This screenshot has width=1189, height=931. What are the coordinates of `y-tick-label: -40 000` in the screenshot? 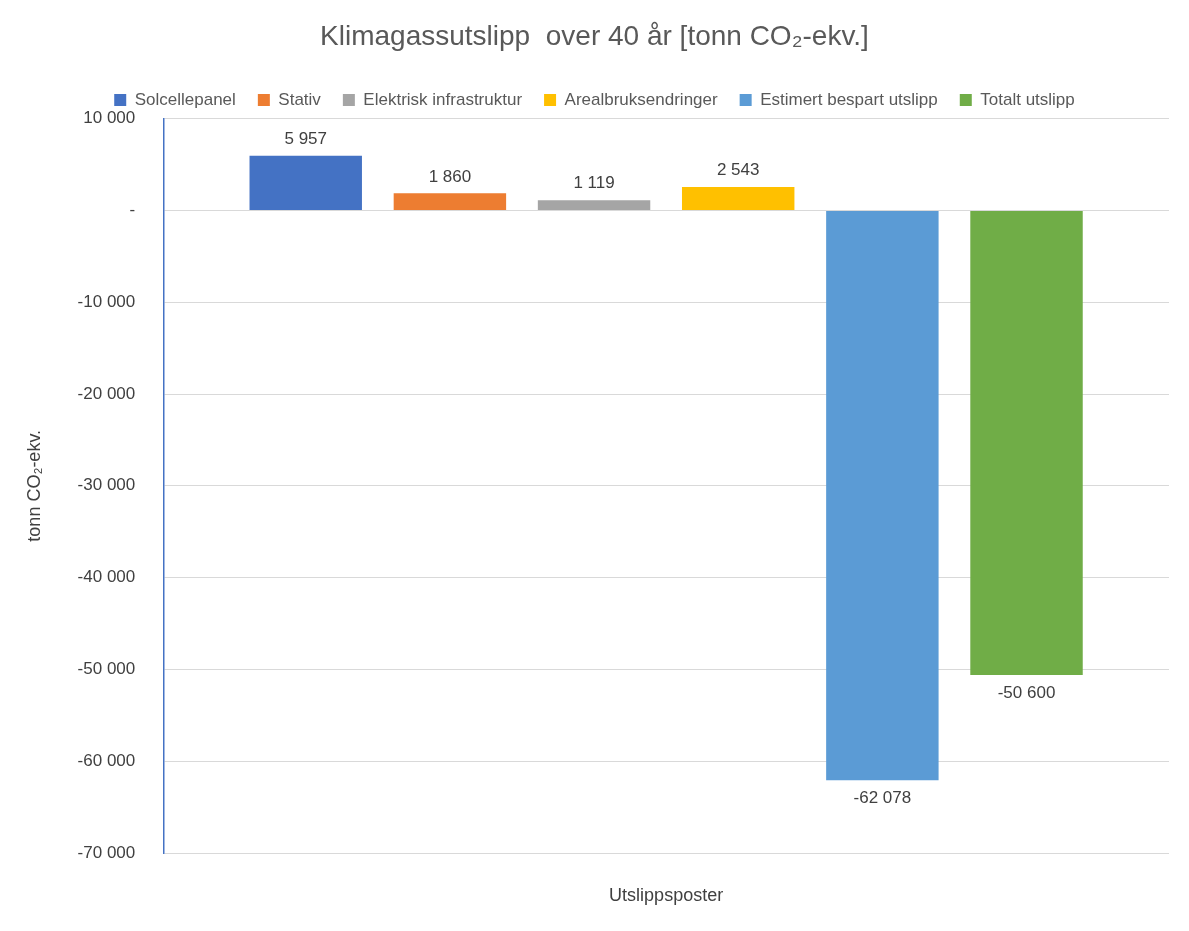 It's located at (106, 577).